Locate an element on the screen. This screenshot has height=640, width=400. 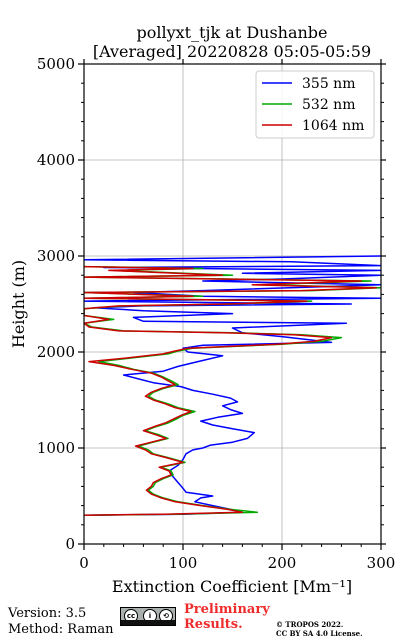
y-tick-label: 3000 is located at coordinates (56, 256).